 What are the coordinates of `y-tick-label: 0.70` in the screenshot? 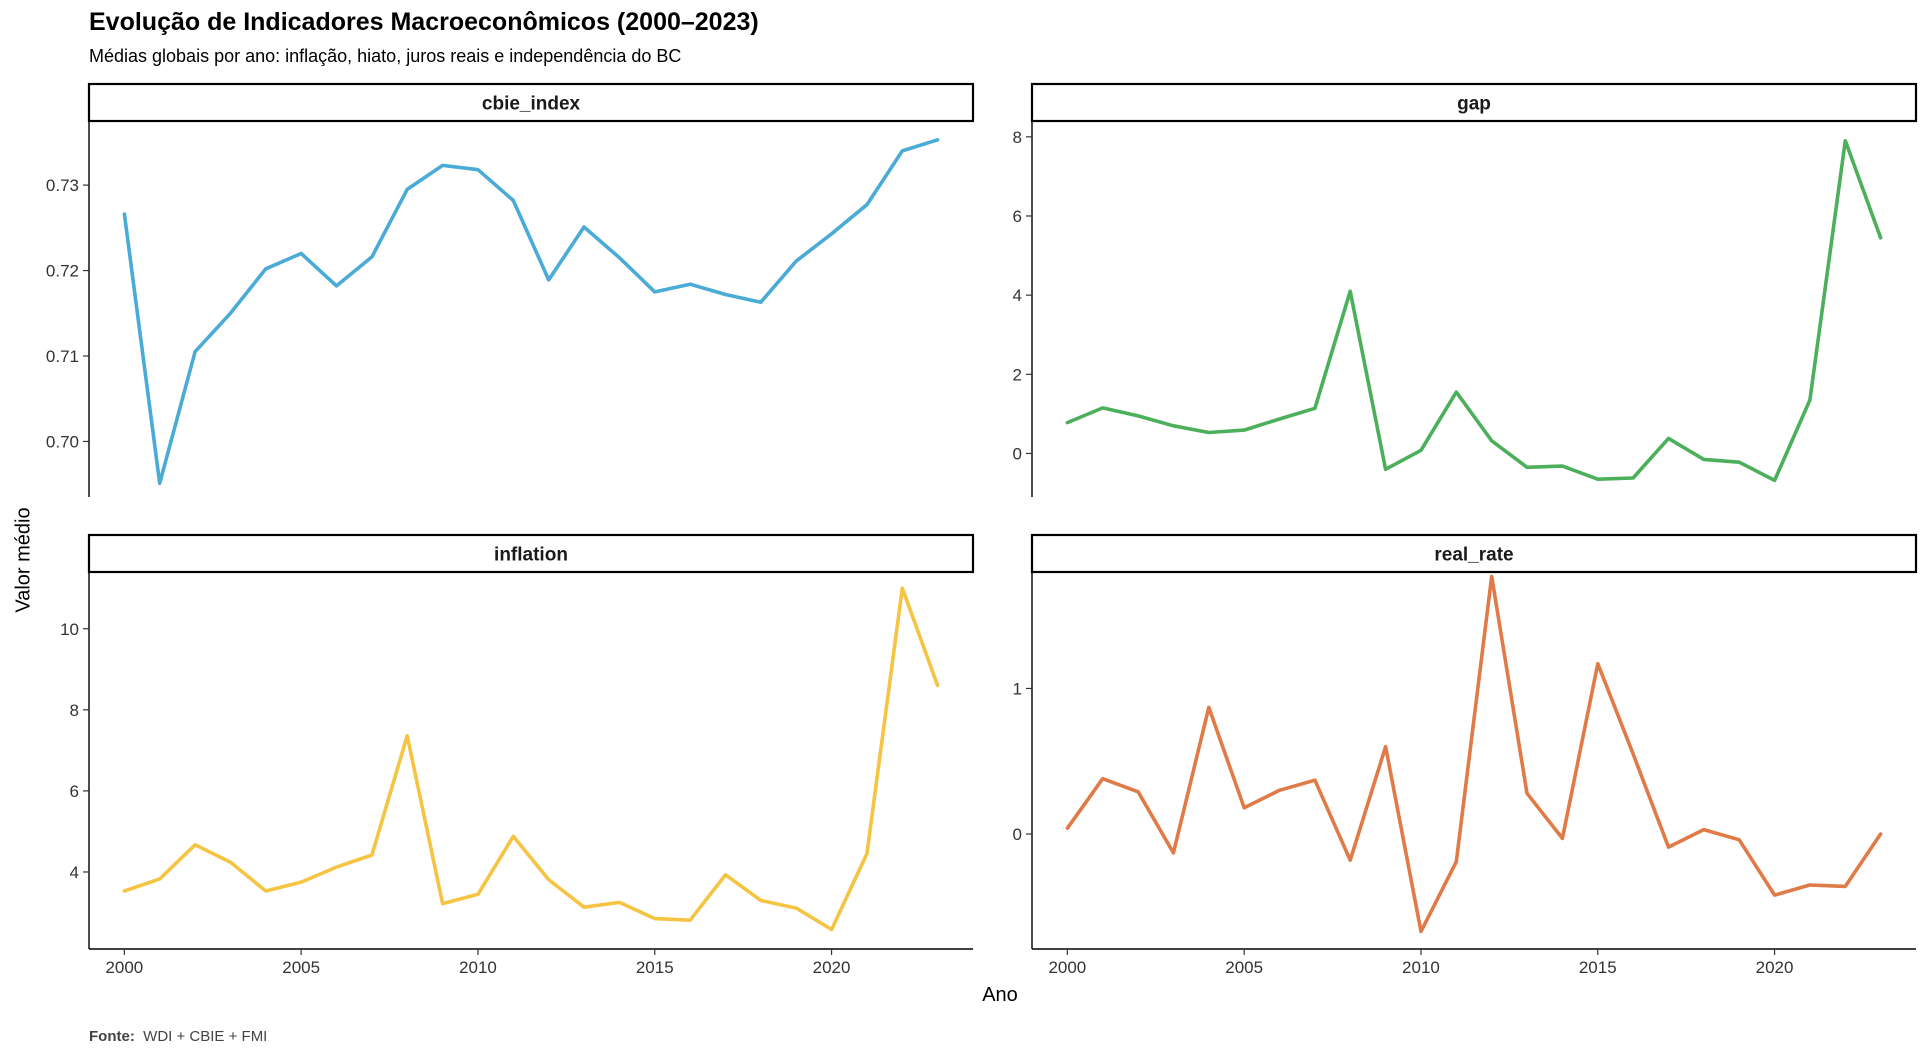 It's located at (62, 441).